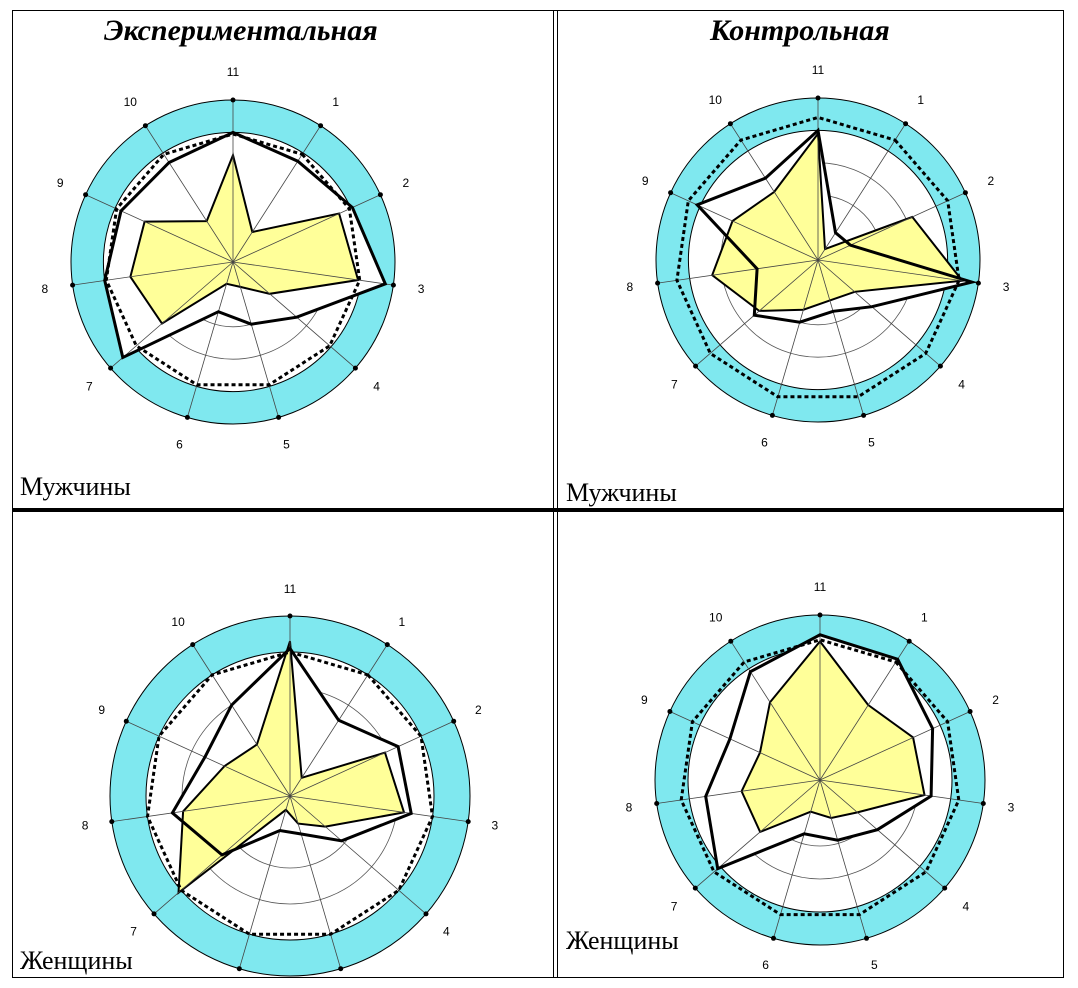 The image size is (1078, 988). What do you see at coordinates (764, 442) in the screenshot?
I see `axis-label-6: 6` at bounding box center [764, 442].